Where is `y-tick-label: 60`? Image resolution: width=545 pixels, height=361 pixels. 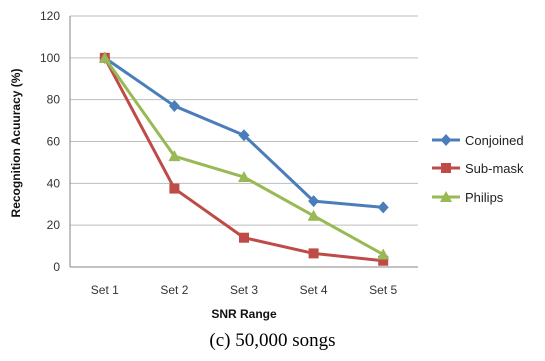 y-tick-label: 60 is located at coordinates (54, 142).